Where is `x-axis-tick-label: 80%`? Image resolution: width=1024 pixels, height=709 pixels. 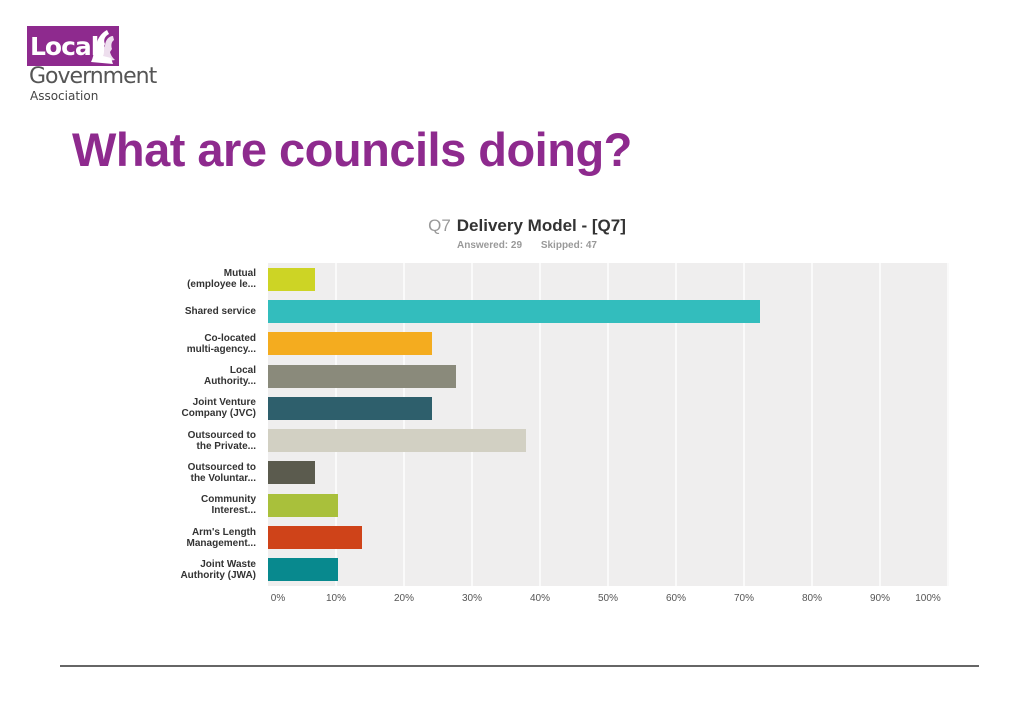
x-axis-tick-label: 80% is located at coordinates (812, 598).